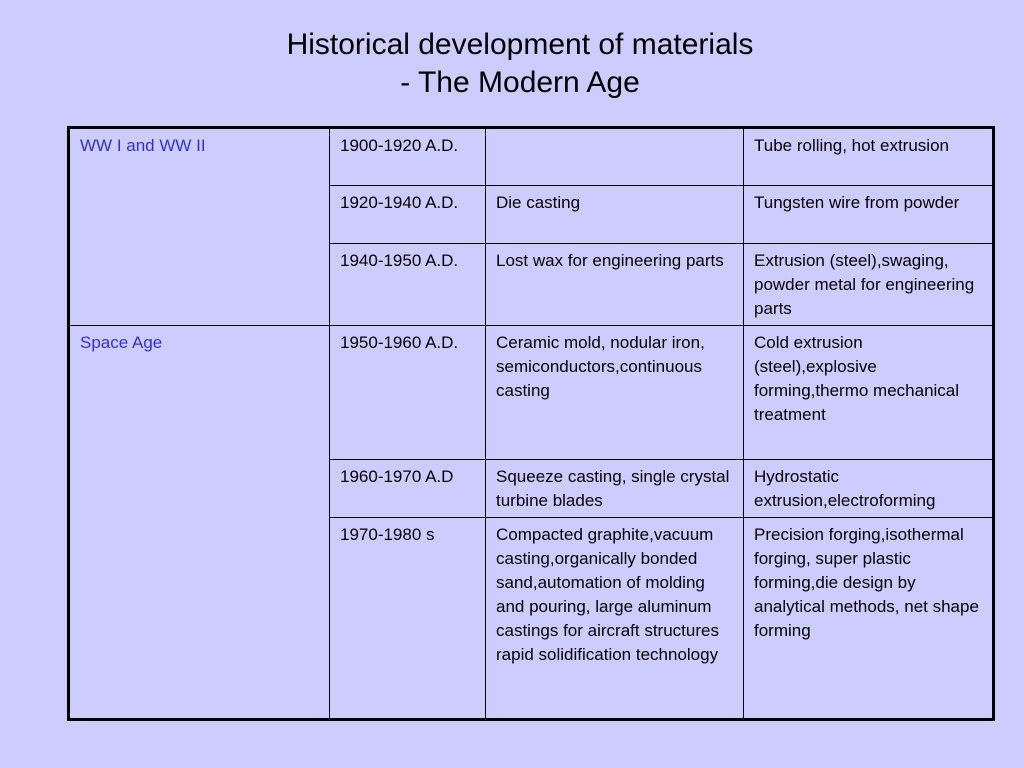 The image size is (1024, 768). Describe the element at coordinates (407, 488) in the screenshot. I see `period-cell: 1960-1970 A.D` at that location.